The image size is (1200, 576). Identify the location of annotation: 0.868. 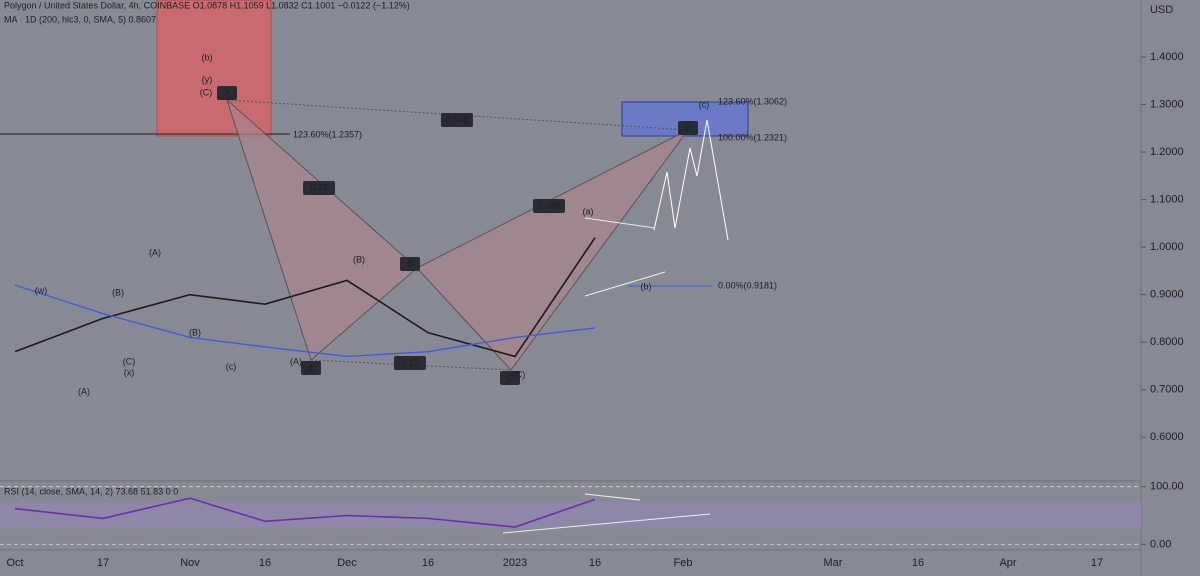
(457, 119).